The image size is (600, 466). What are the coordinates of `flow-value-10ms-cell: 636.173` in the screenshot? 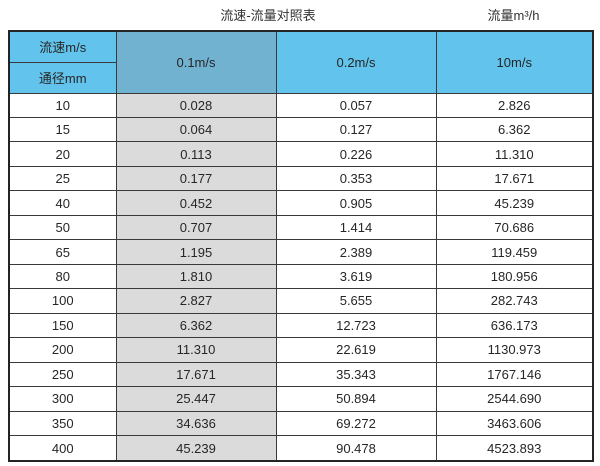 It's located at (514, 325).